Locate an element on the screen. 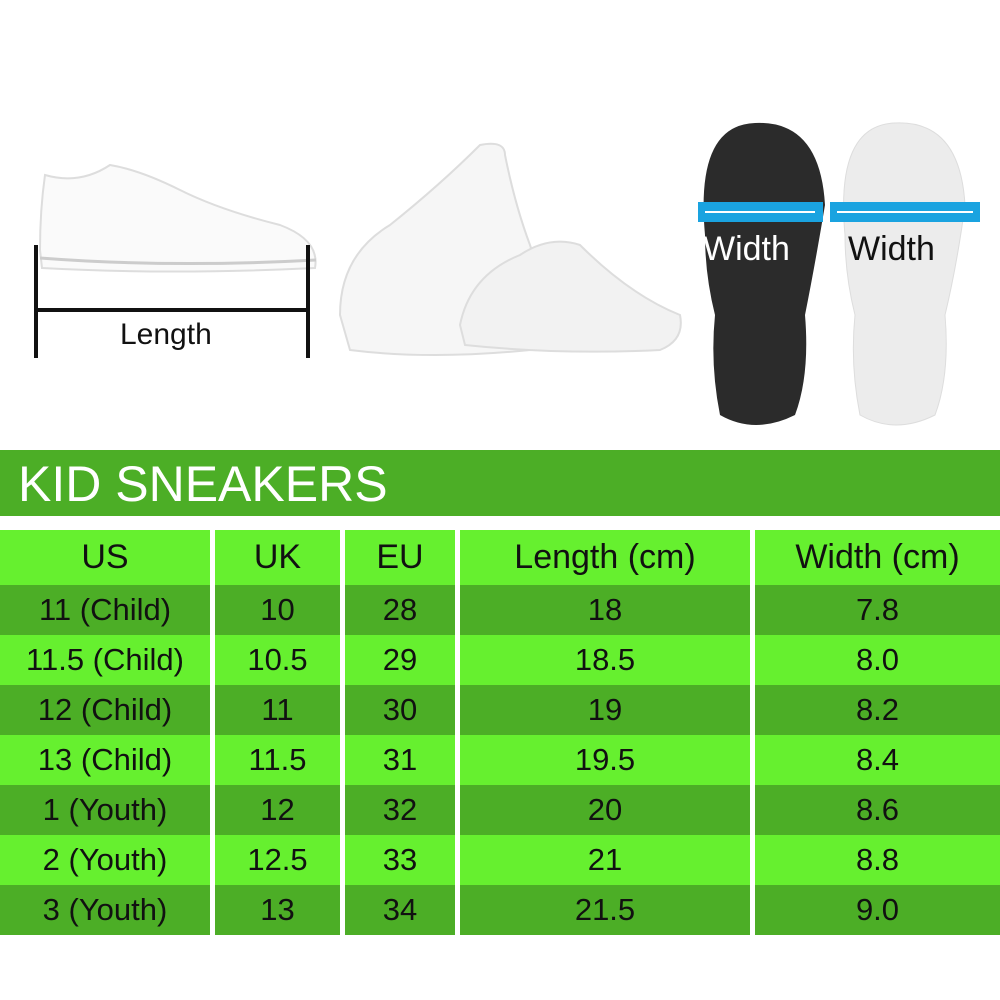  sole-illustrations is located at coordinates (839, 274).